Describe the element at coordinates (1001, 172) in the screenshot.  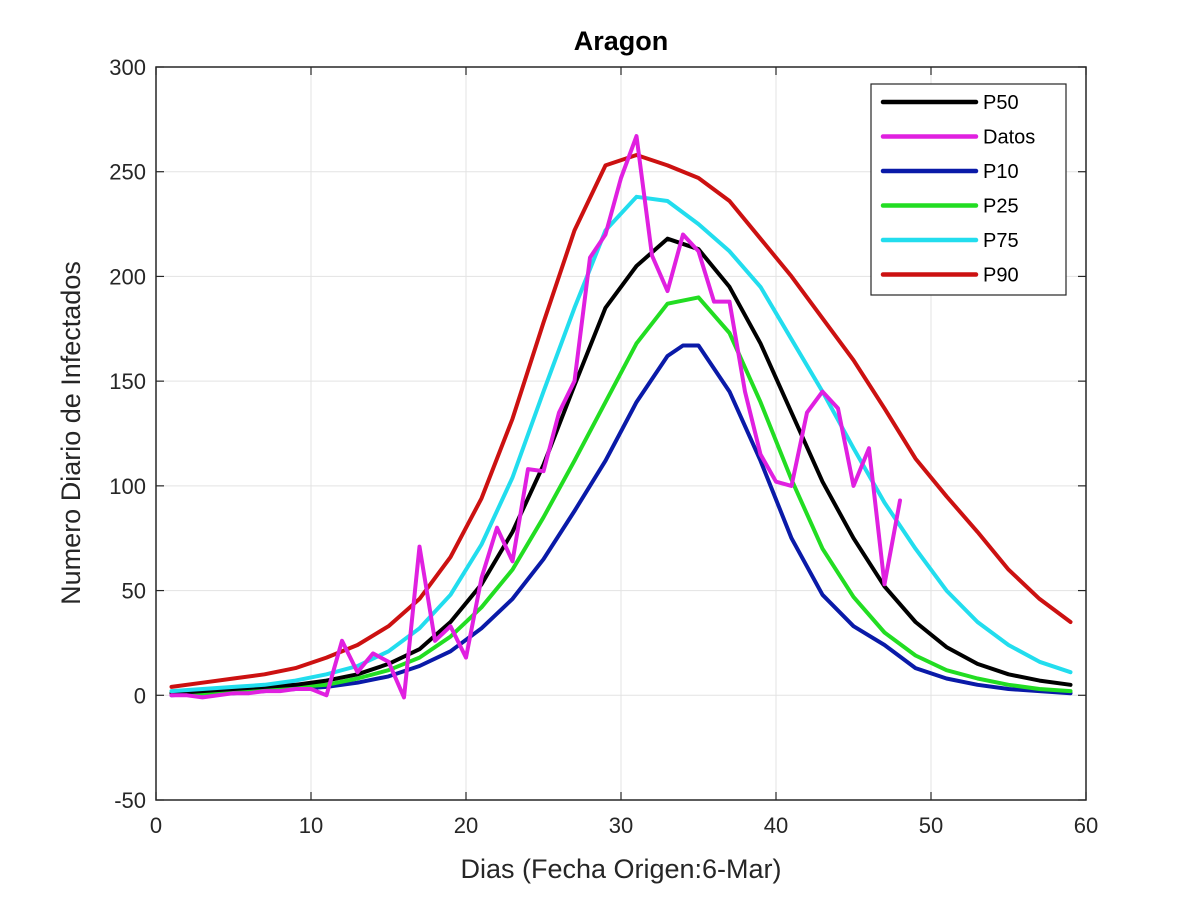
I see `legend-entry: P10` at that location.